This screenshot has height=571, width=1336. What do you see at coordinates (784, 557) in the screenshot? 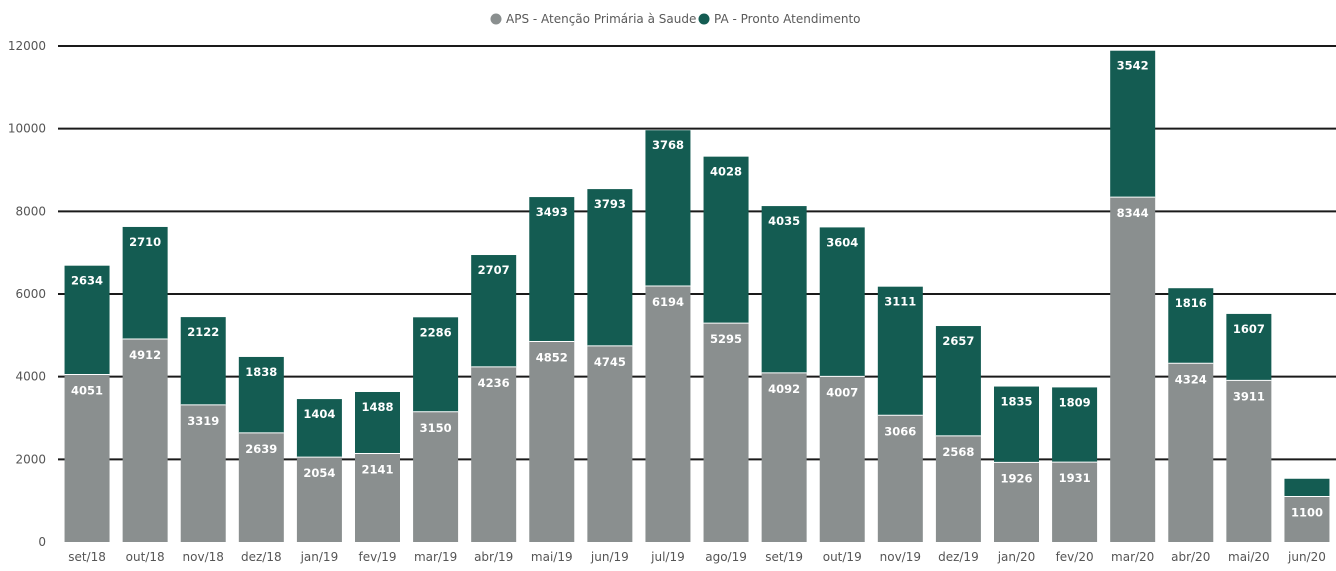
I see `x-tick-label: set/19` at bounding box center [784, 557].